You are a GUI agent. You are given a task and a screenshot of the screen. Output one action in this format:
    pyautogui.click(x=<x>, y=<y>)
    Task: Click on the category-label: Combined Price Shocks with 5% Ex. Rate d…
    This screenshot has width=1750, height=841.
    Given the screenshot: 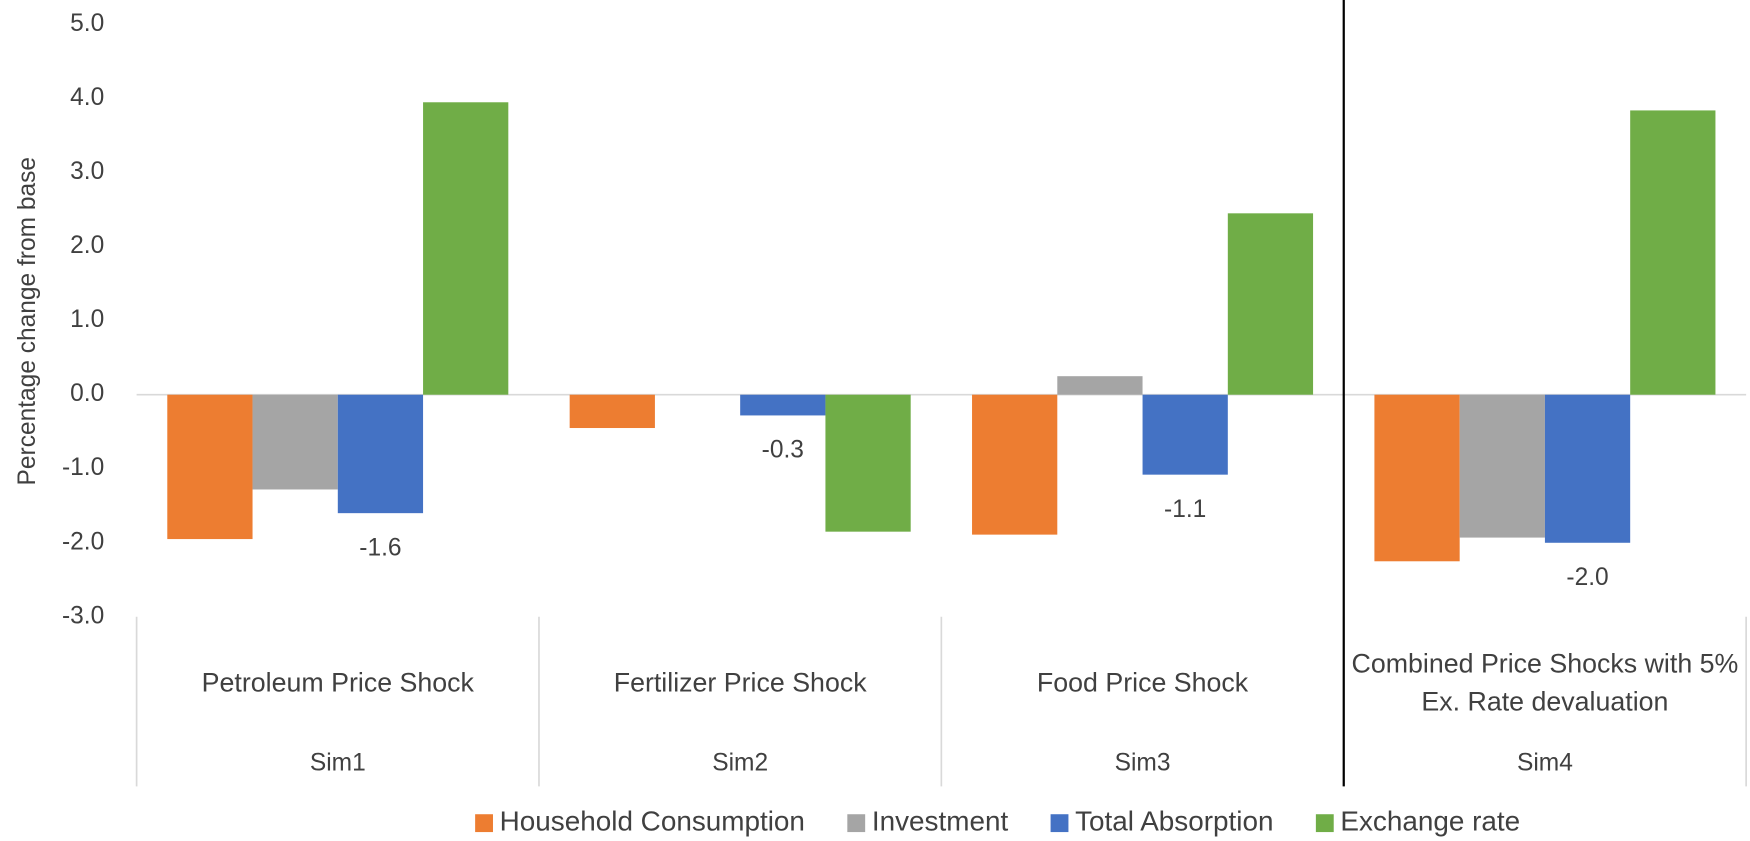 What is the action you would take?
    pyautogui.click(x=1545, y=682)
    